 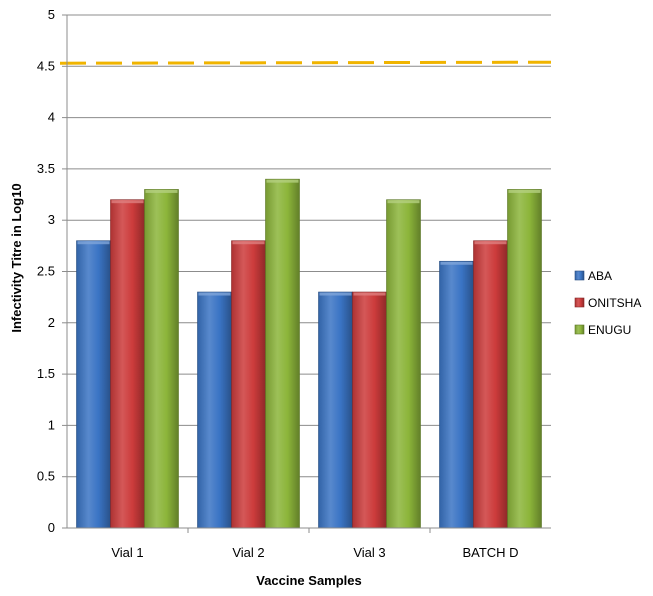 I want to click on x-axis-title: Vaccine Samples, so click(x=309, y=580).